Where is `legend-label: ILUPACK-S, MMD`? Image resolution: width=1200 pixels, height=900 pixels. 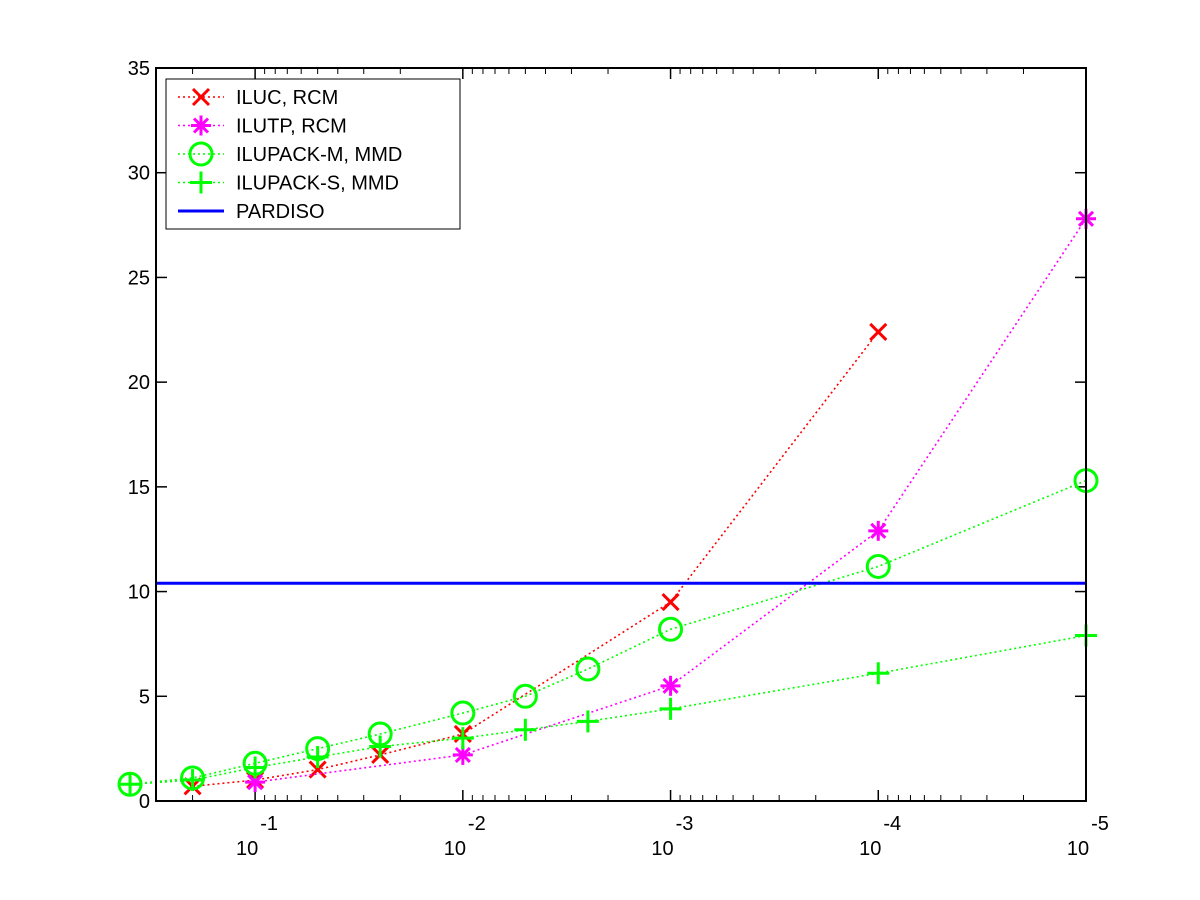
legend-label: ILUPACK-S, MMD is located at coordinates (317, 184).